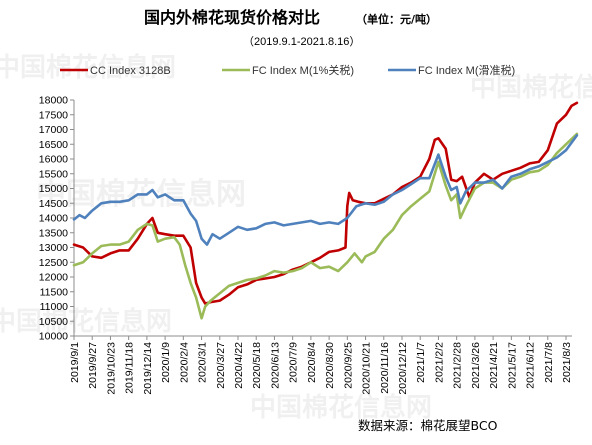  I want to click on legend-label: CC Index 3128B, so click(130, 71).